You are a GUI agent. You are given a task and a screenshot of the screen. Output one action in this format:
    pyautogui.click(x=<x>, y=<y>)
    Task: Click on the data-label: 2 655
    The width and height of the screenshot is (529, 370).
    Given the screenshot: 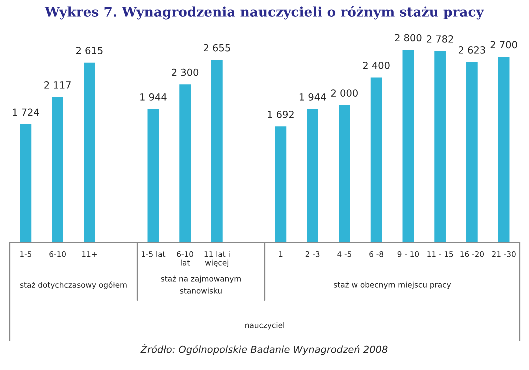 What is the action you would take?
    pyautogui.click(x=217, y=48)
    